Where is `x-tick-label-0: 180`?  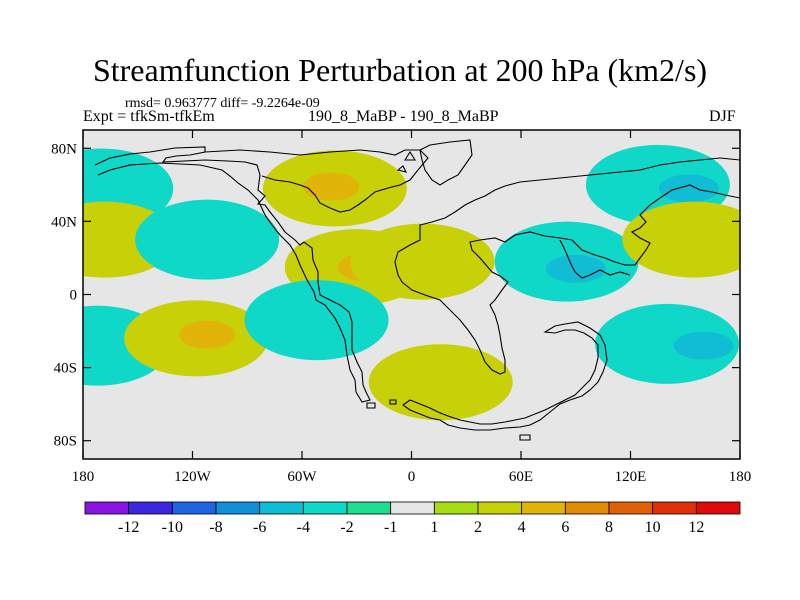 x-tick-label-0: 180 is located at coordinates (83, 477).